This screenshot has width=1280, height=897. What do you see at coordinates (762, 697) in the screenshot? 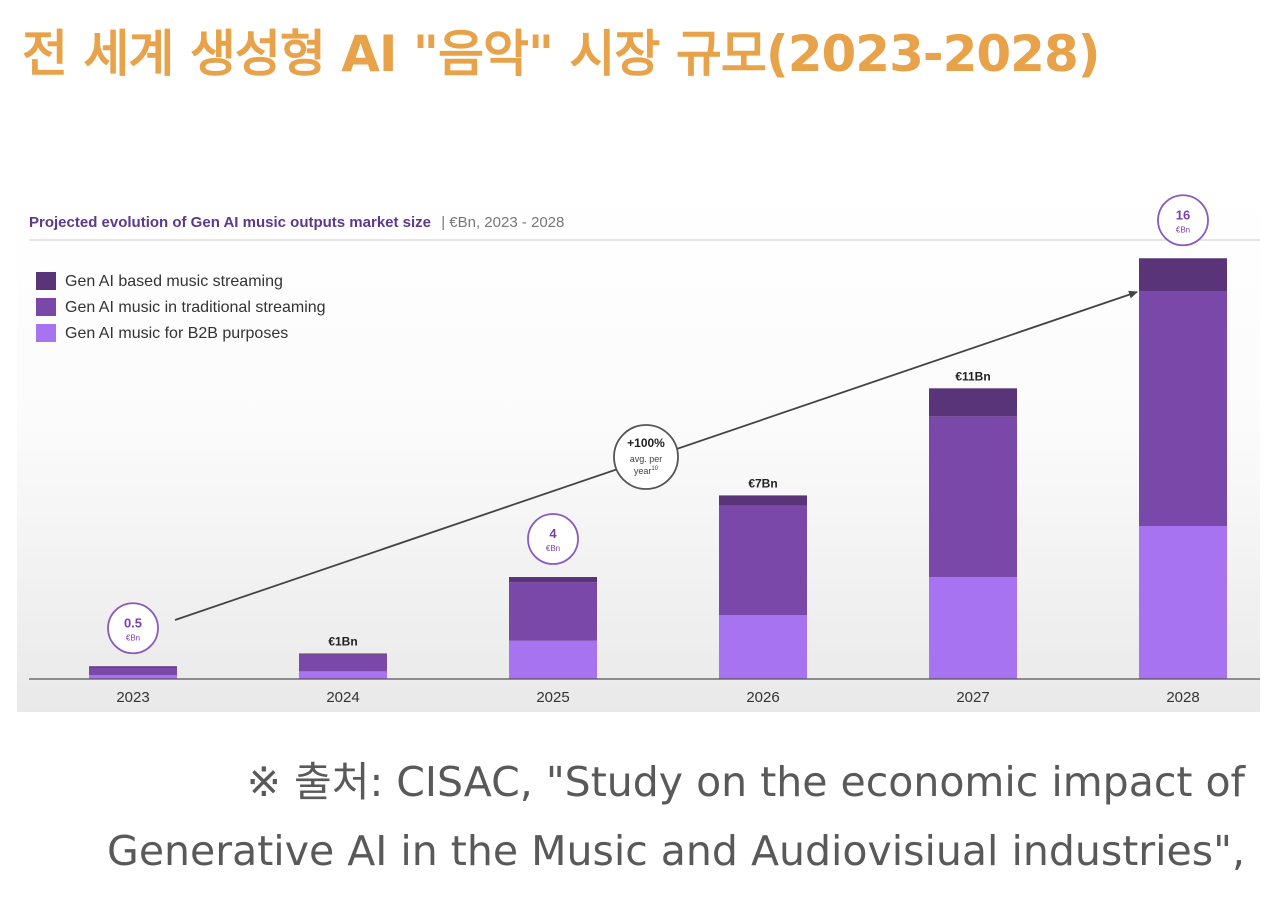
I see `x-tick-label: 2026` at bounding box center [762, 697].